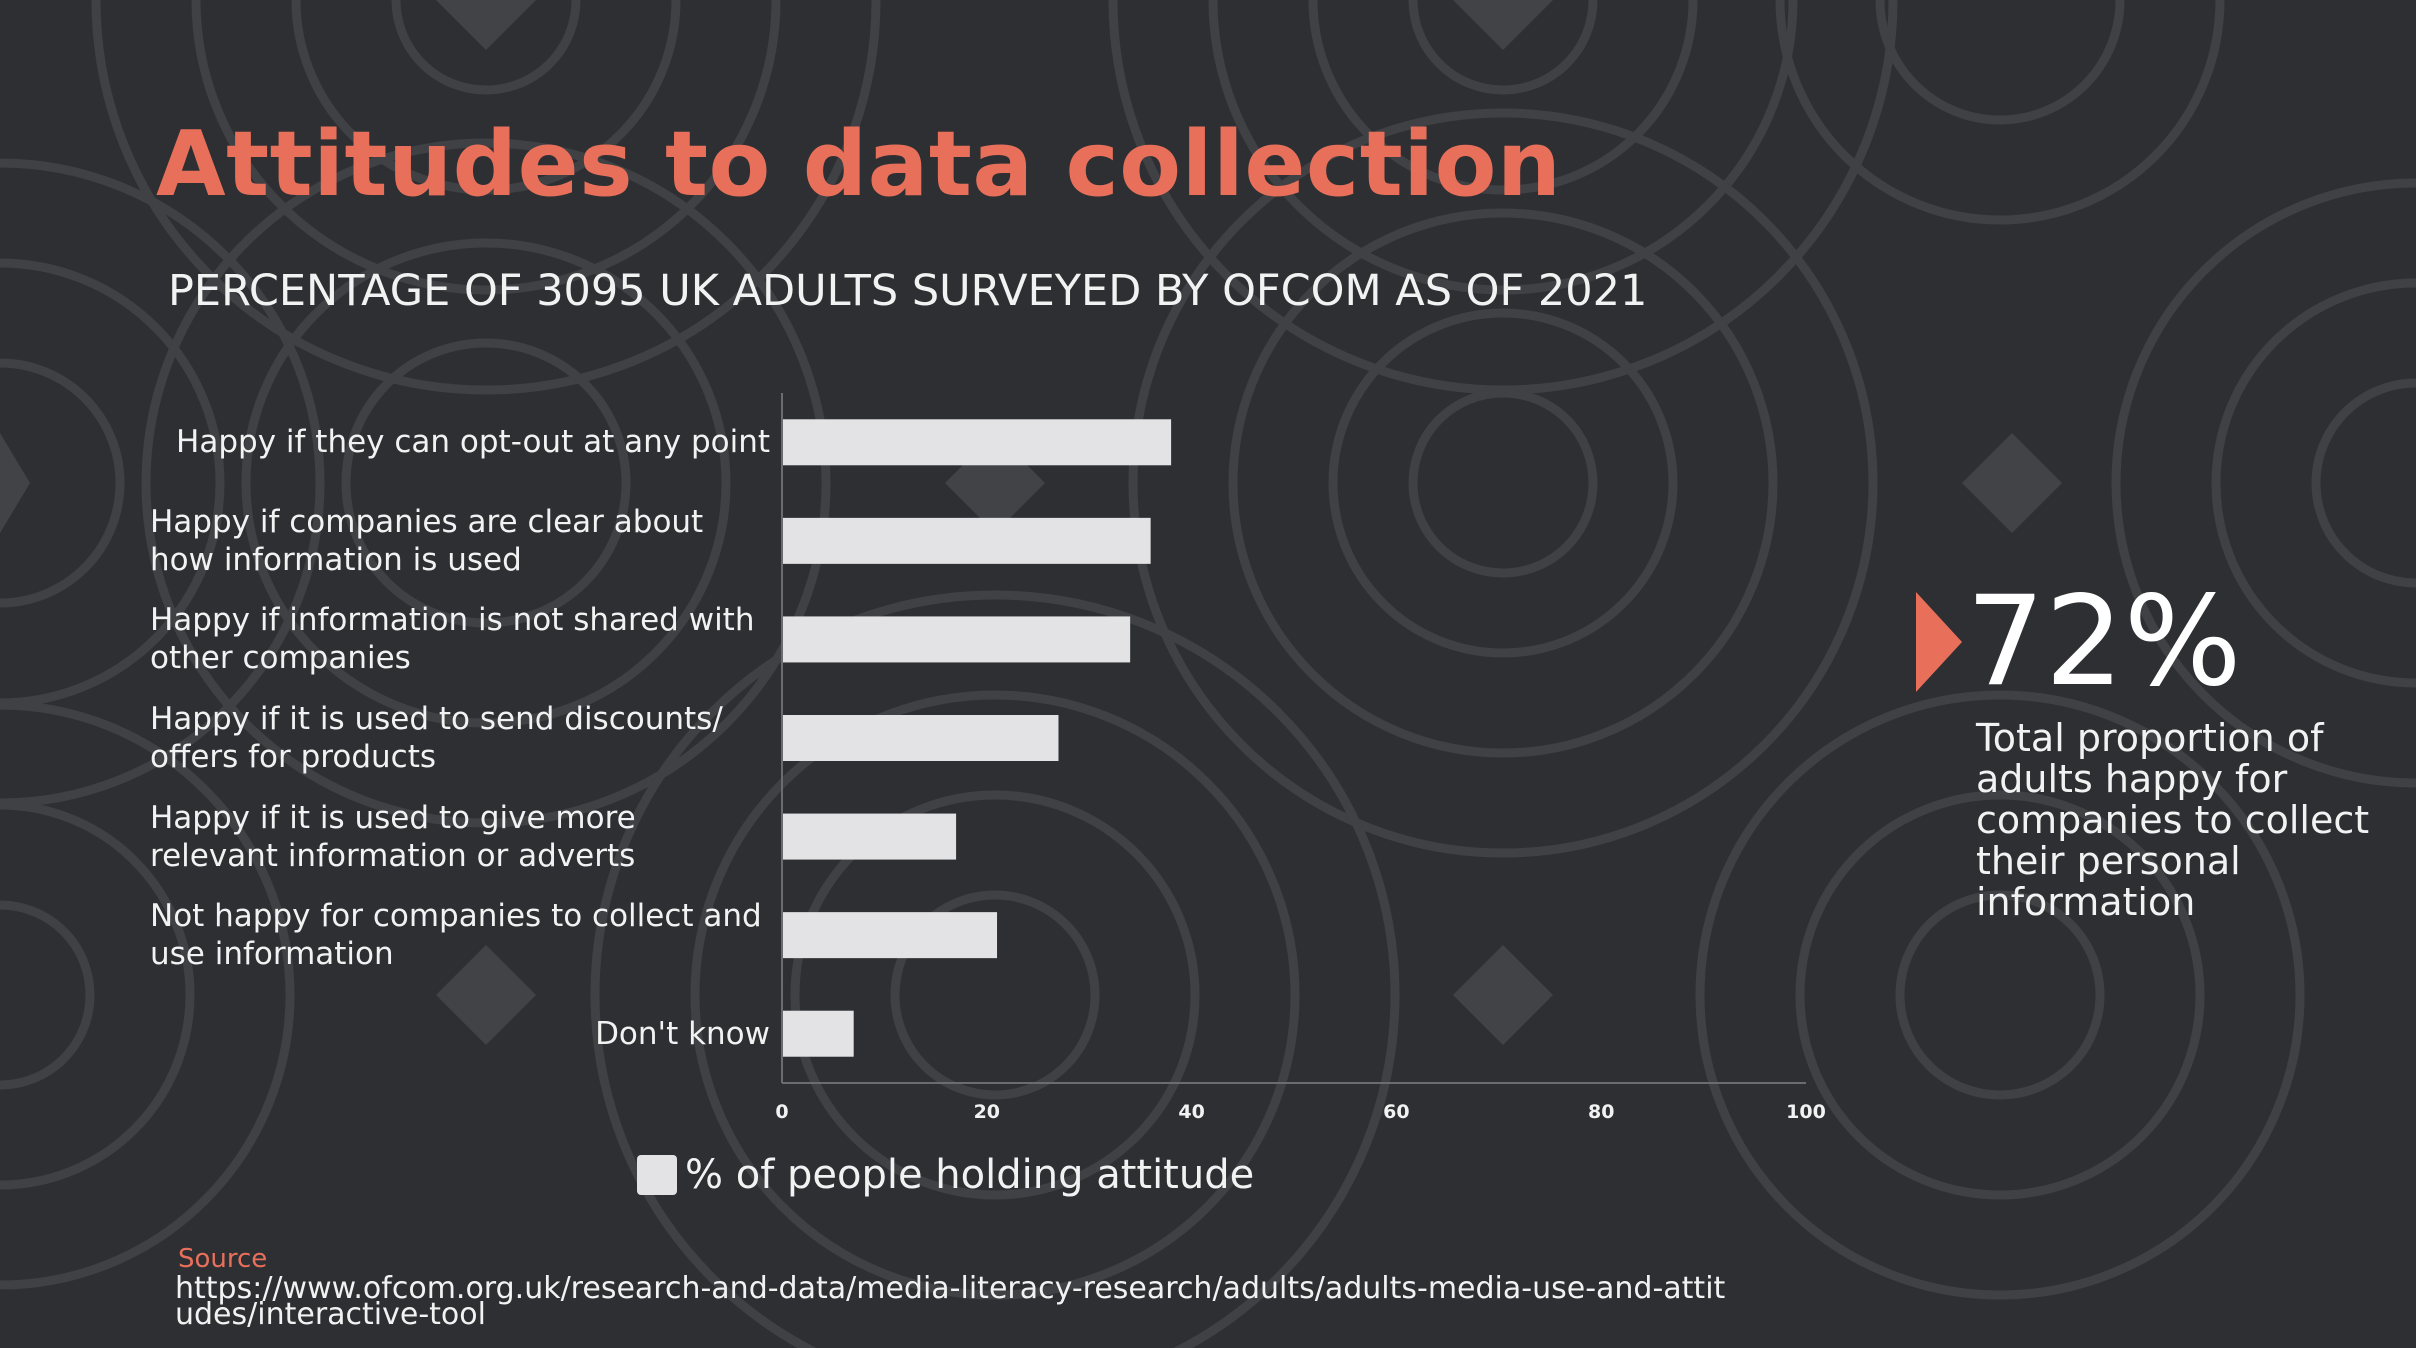  Describe the element at coordinates (1191, 1112) in the screenshot. I see `x-tick-label: 40` at that location.